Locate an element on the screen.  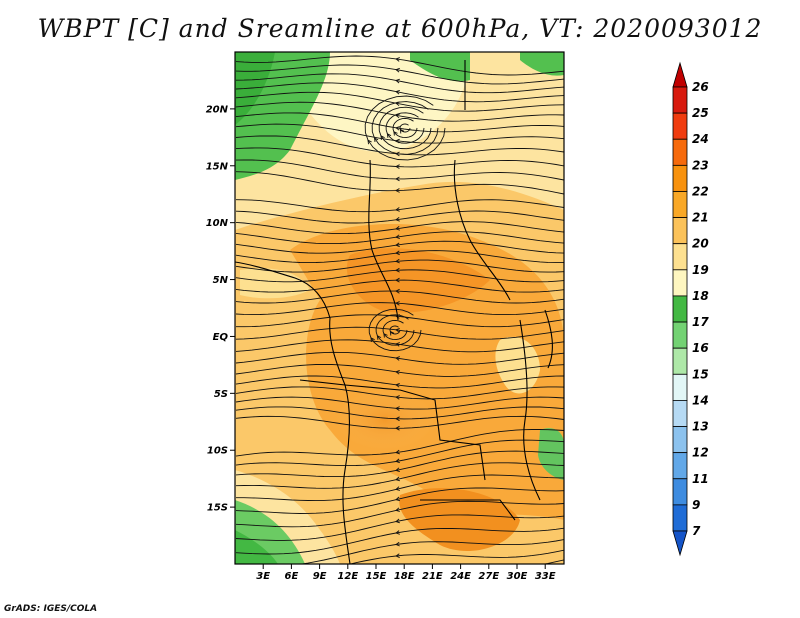
wbpt-field-19-east is located at coordinates (517, 365).